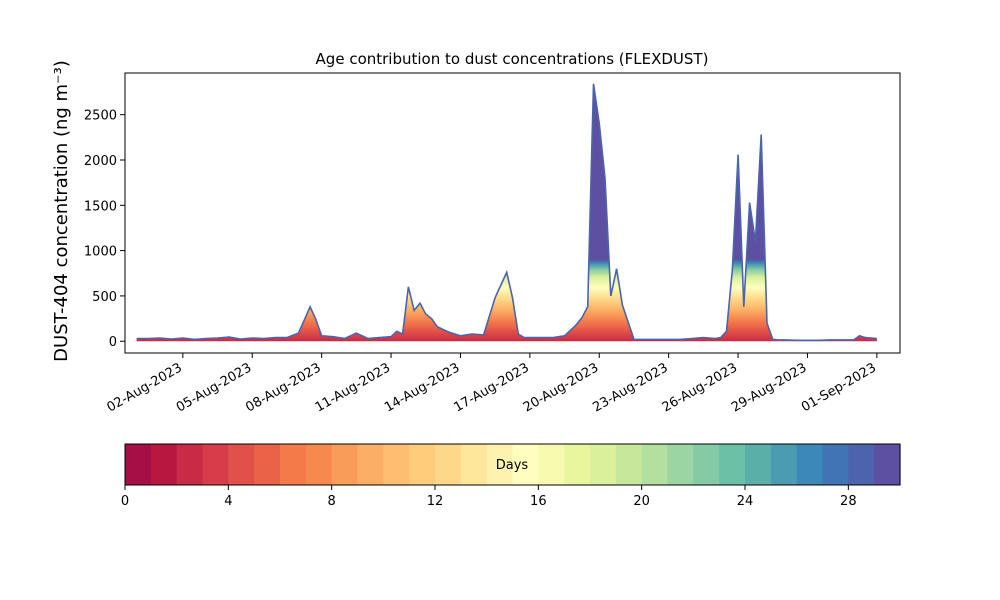 The height and width of the screenshot is (600, 1000). I want to click on colorbar-bins, so click(513, 464).